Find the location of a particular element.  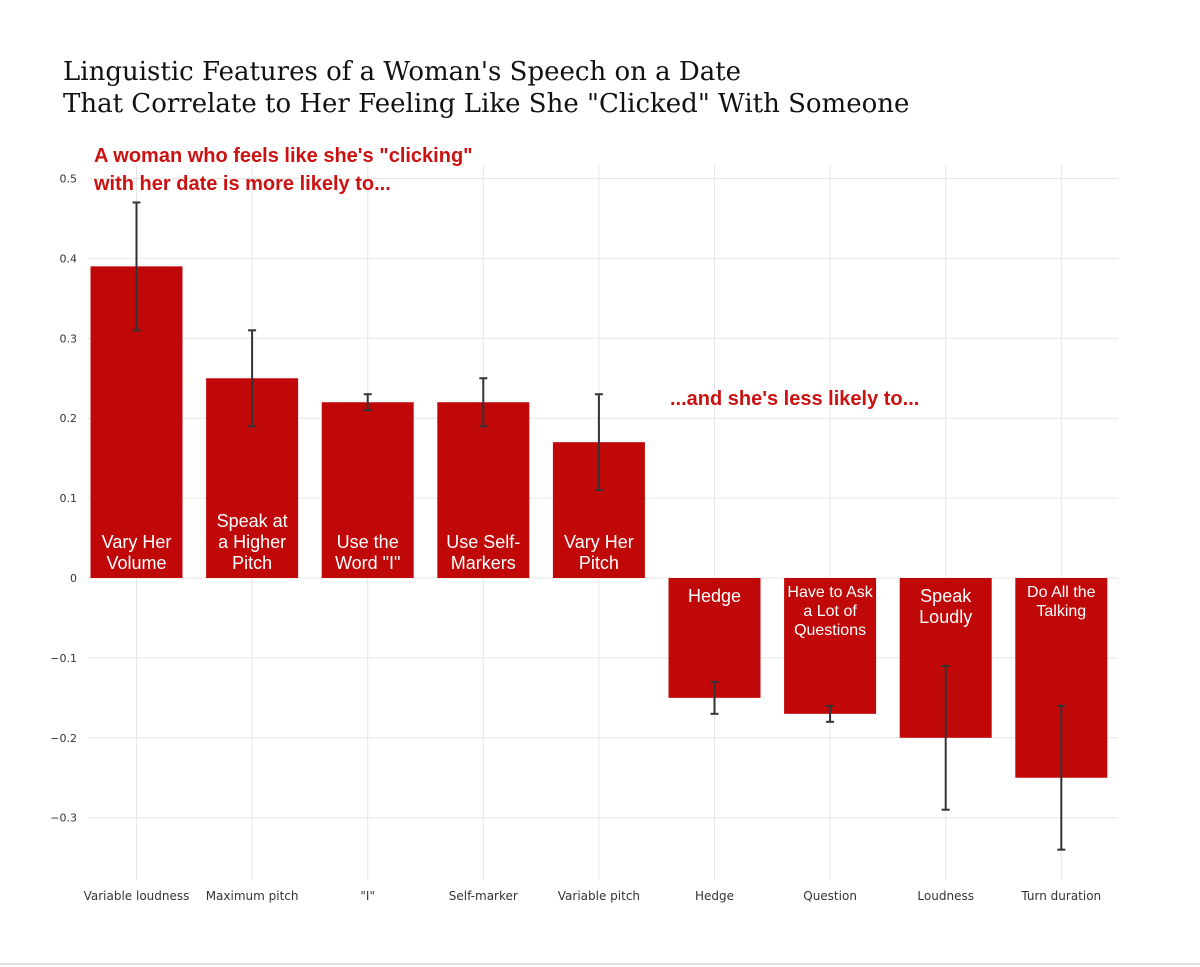

y-tick-label: 0 is located at coordinates (73, 578).